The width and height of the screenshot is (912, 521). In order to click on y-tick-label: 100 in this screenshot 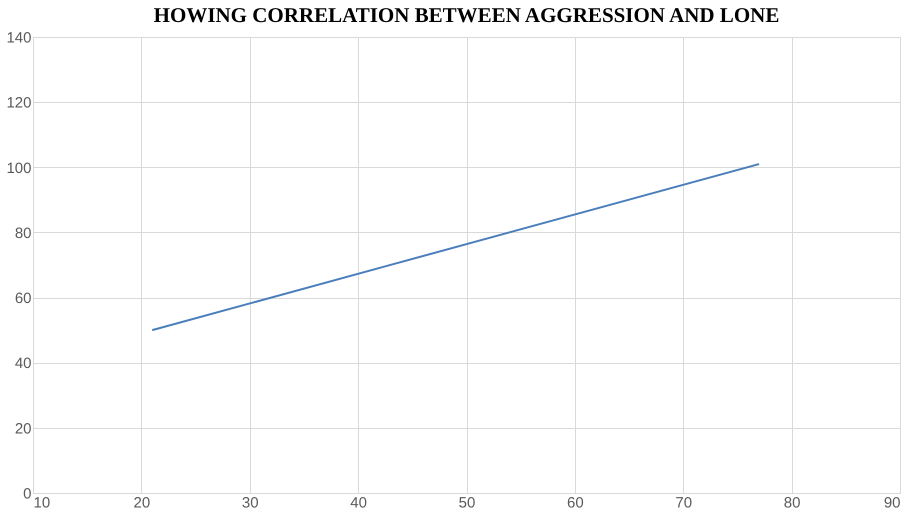, I will do `click(19, 168)`.